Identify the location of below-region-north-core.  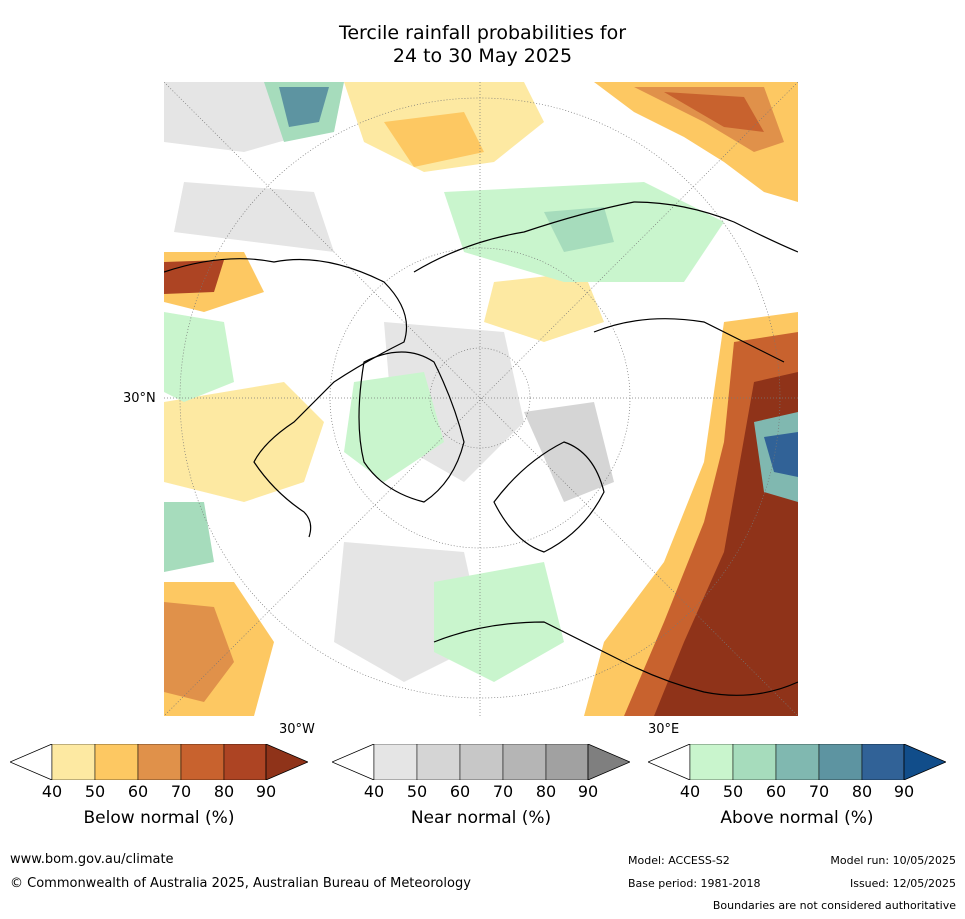
(434, 139).